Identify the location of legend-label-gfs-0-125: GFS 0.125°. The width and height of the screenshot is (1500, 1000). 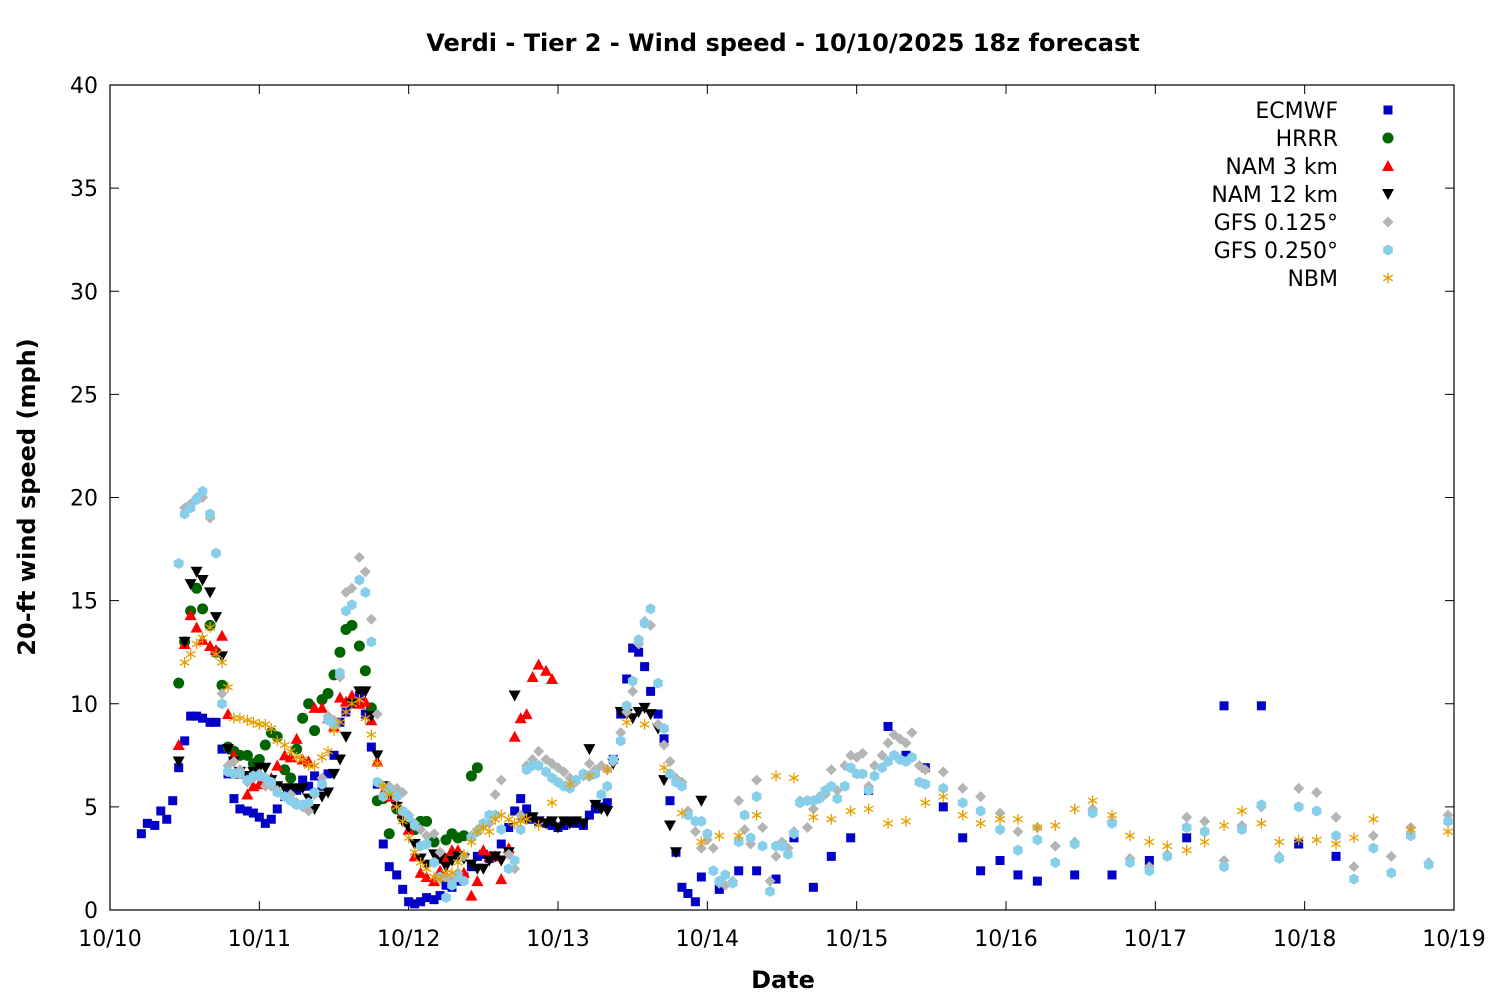
(1276, 223).